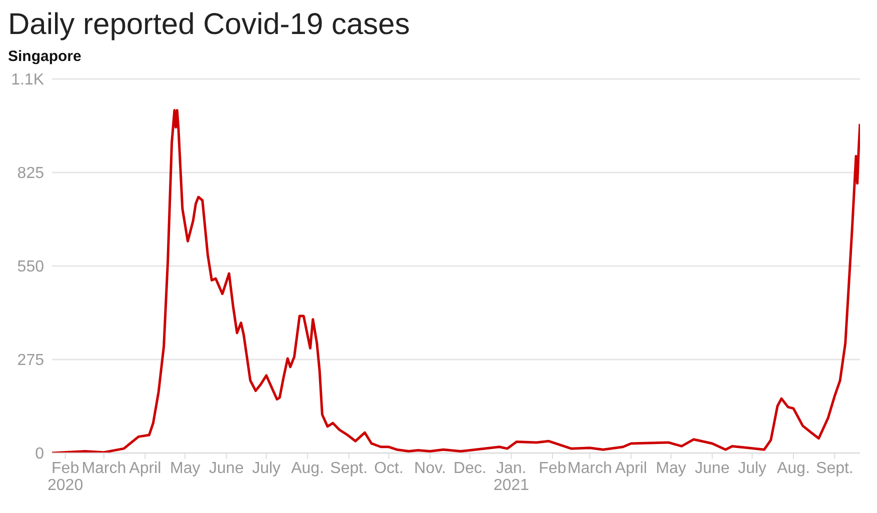 This screenshot has height=513, width=877. Describe the element at coordinates (30, 267) in the screenshot. I see `y-tick-label: 550` at that location.